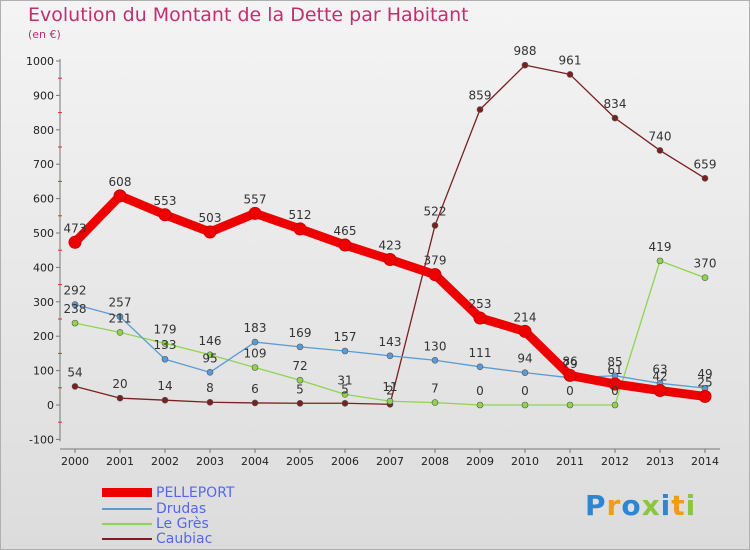  I want to click on data-label: 419, so click(660, 247).